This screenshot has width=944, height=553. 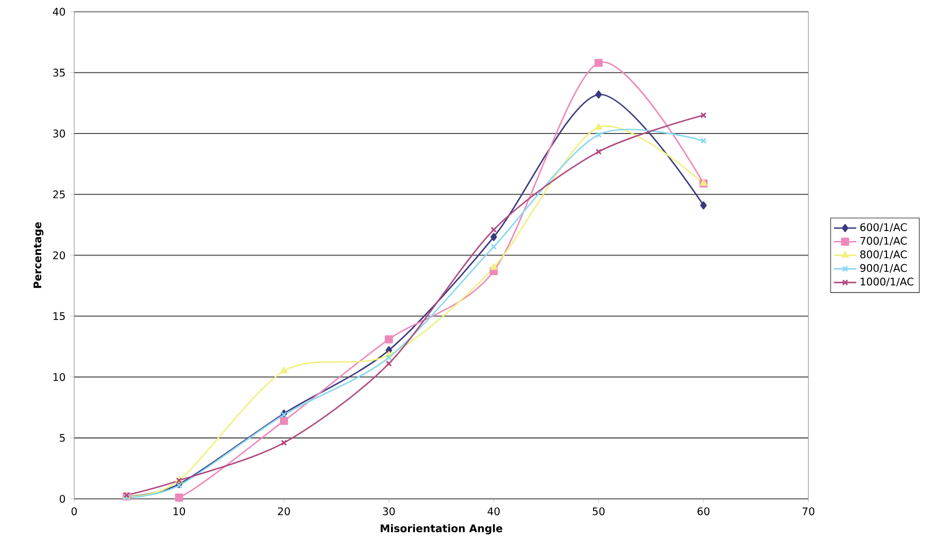 What do you see at coordinates (389, 512) in the screenshot?
I see `x-tick-label: 30` at bounding box center [389, 512].